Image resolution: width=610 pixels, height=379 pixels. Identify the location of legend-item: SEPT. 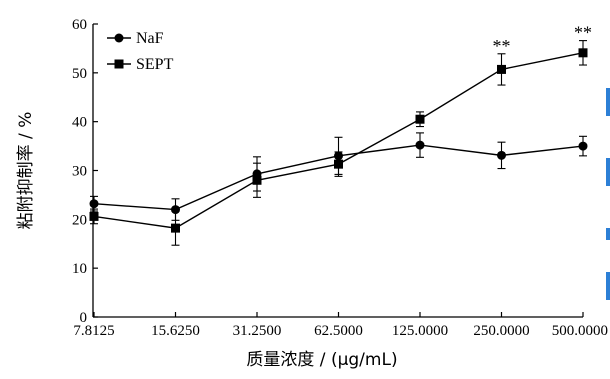
(140, 64).